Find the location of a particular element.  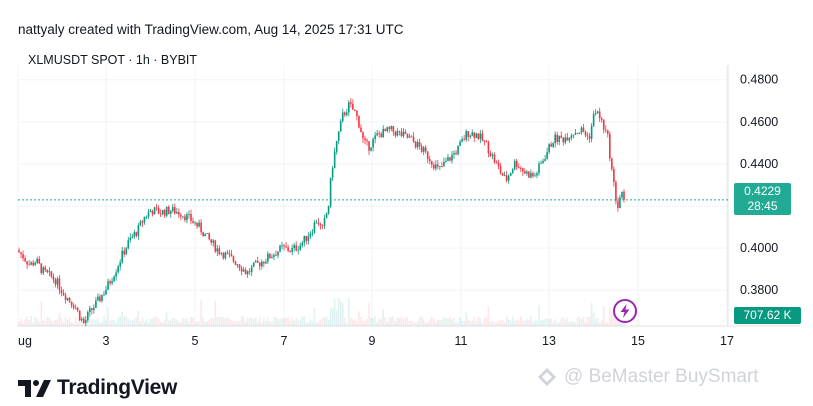

time-tick-label: ug is located at coordinates (25, 341).